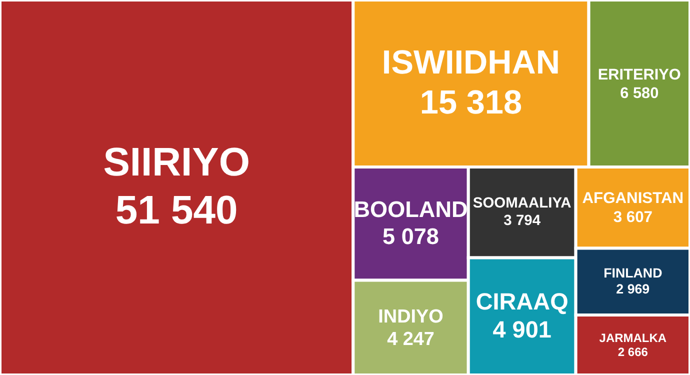  I want to click on data-label: 51 540, so click(176, 210).